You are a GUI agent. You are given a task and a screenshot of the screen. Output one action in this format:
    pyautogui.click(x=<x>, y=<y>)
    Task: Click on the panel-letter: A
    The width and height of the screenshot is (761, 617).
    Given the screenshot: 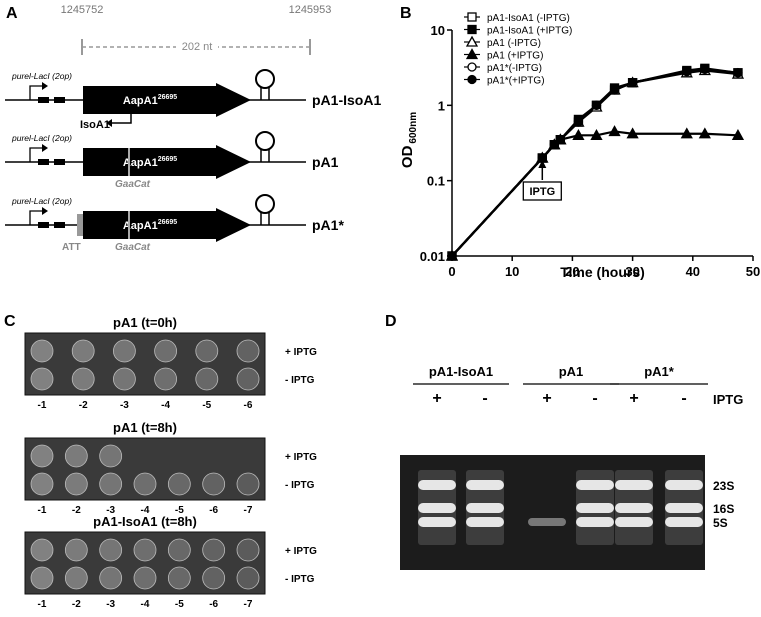 What is the action you would take?
    pyautogui.click(x=12, y=13)
    